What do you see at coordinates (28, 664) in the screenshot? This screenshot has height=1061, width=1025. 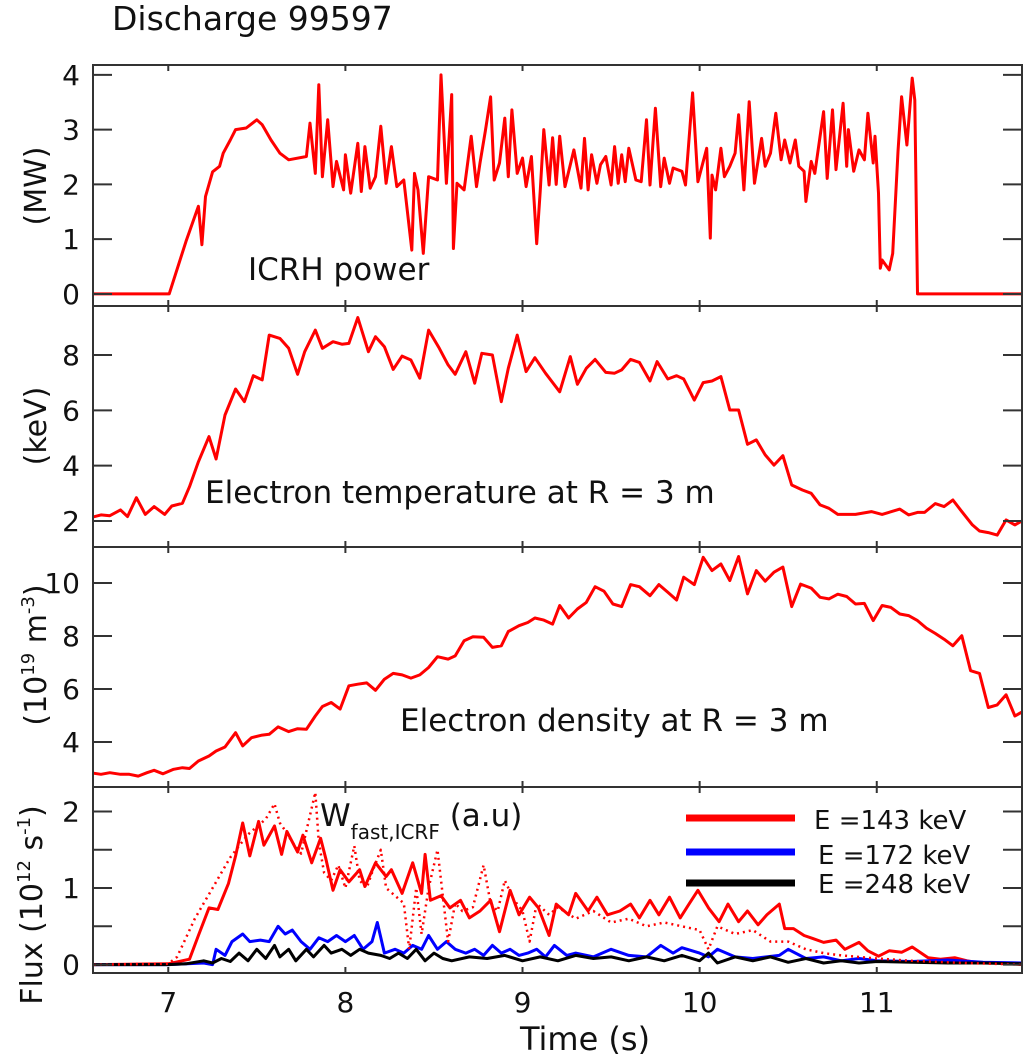 I see `ylabel-density-sup1: 19` at bounding box center [28, 664].